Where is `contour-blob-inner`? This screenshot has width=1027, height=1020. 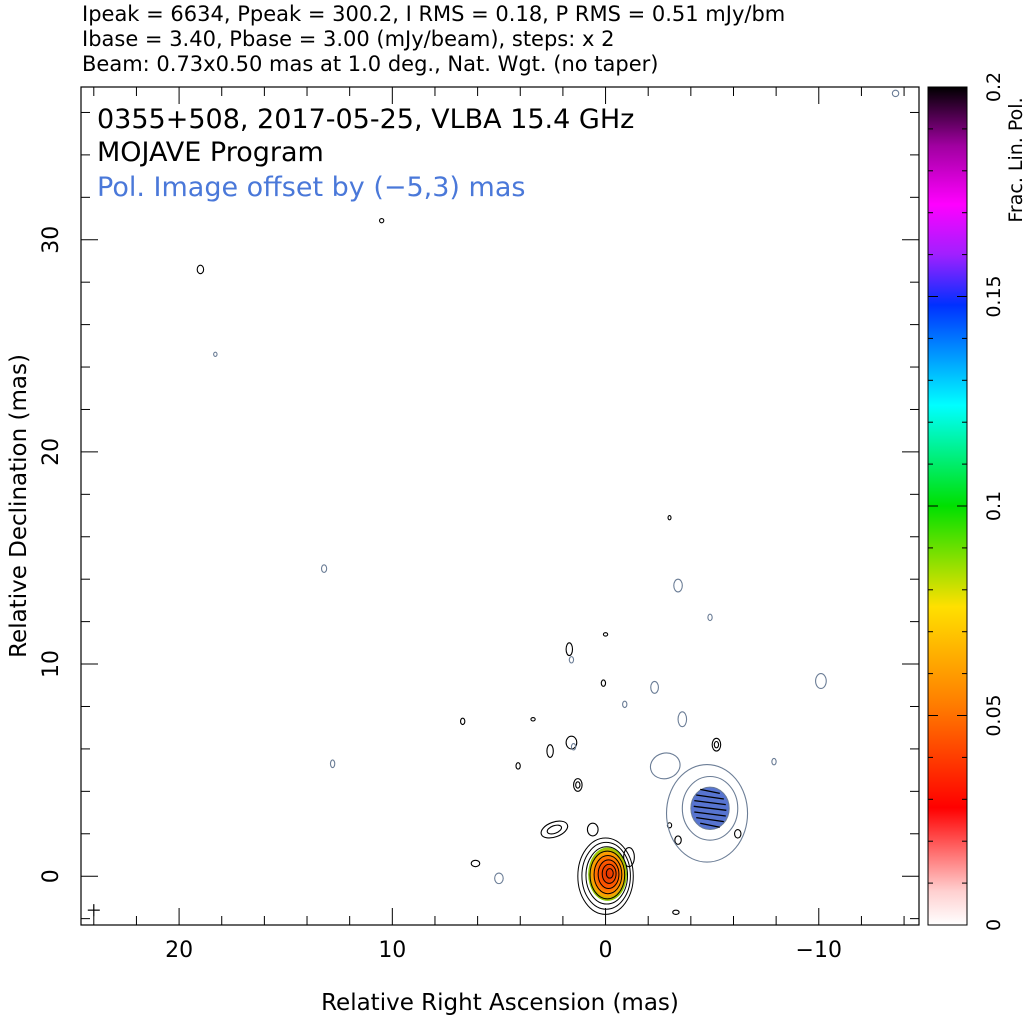
contour-blob-inner is located at coordinates (554, 829).